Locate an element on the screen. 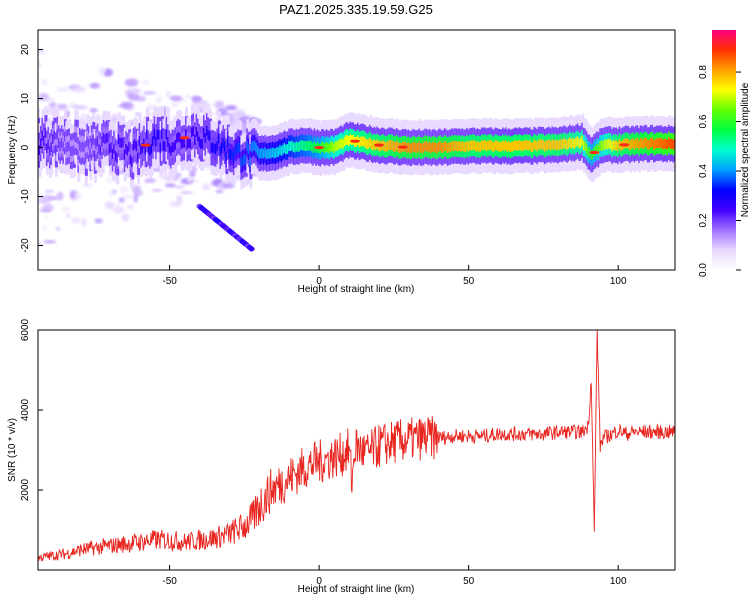 Image resolution: width=750 pixels, height=600 pixels. colorbar-label: Normalized spectral amplitude is located at coordinates (745, 149).